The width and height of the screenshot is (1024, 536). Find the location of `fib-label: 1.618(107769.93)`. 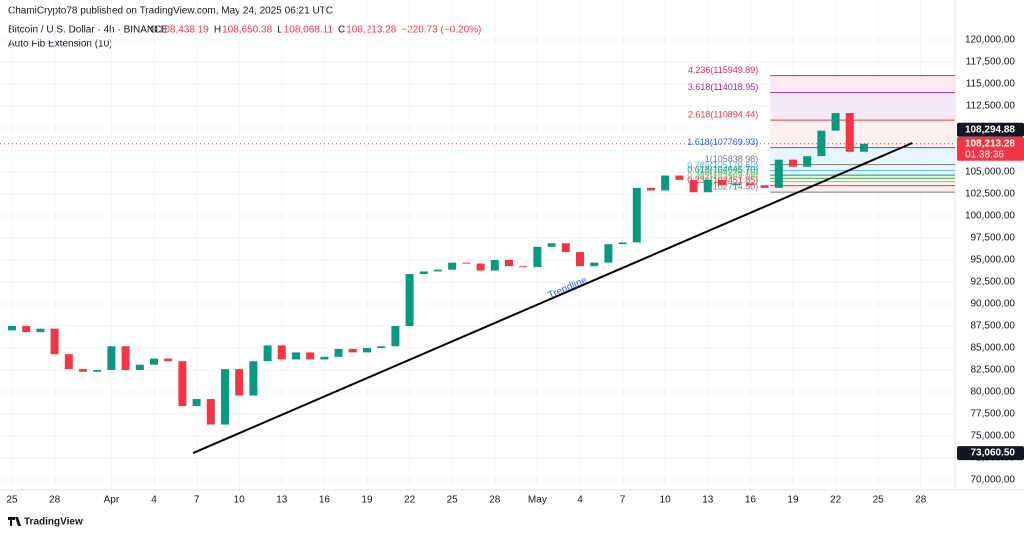

fib-label: 1.618(107769.93) is located at coordinates (722, 142).